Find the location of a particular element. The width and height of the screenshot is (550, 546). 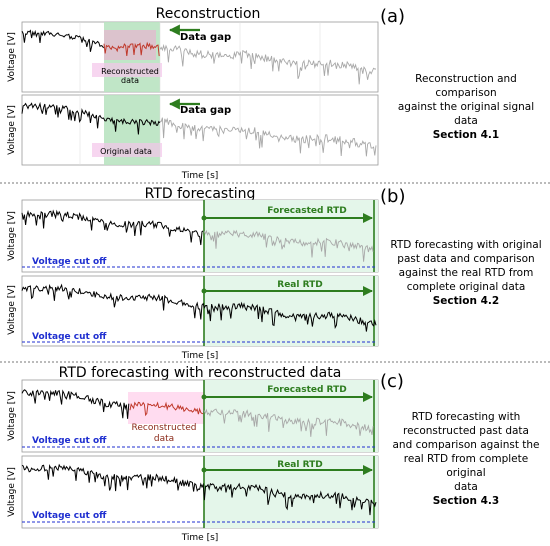

panel-a-bottom-plot: Voltage [V] Data gap Original data is located at coordinates (193, 130).